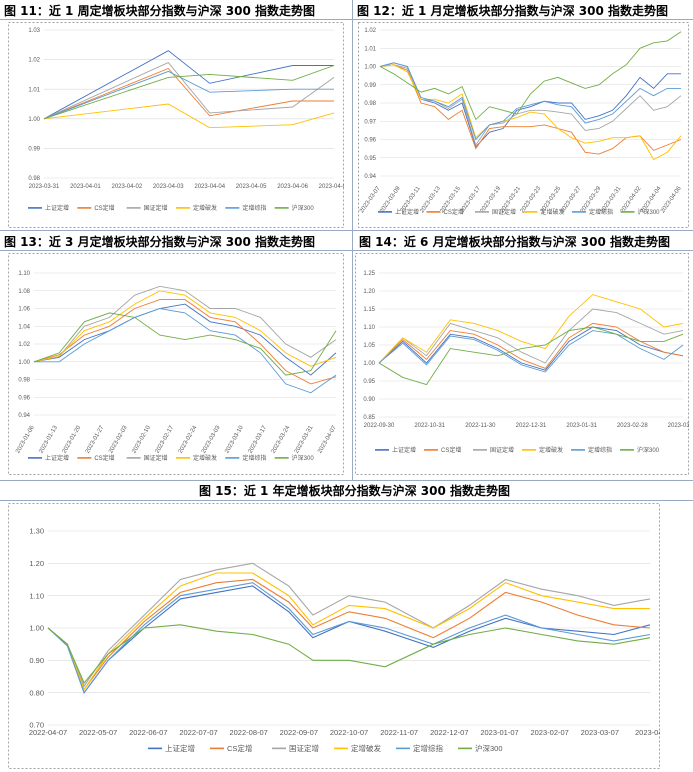  I want to click on x-tick-label: 2023-04-04, so click(209, 187).